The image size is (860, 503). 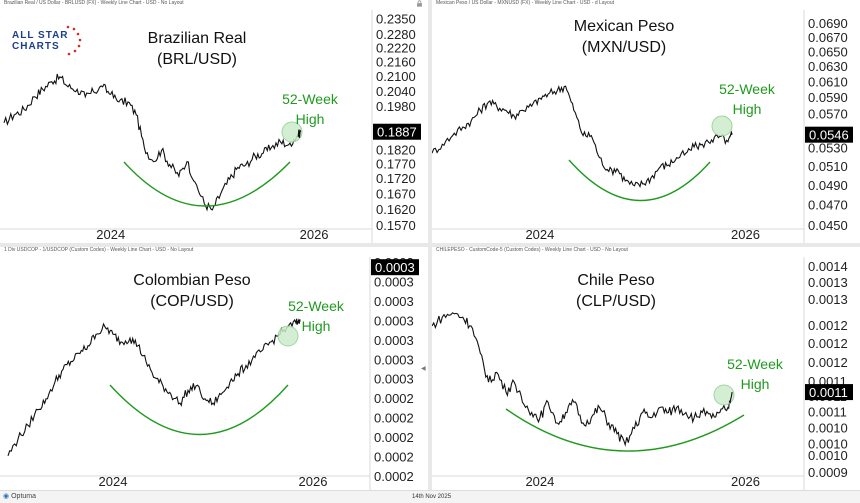 What do you see at coordinates (396, 209) in the screenshot?
I see `y-tick-label: 0.1620` at bounding box center [396, 209].